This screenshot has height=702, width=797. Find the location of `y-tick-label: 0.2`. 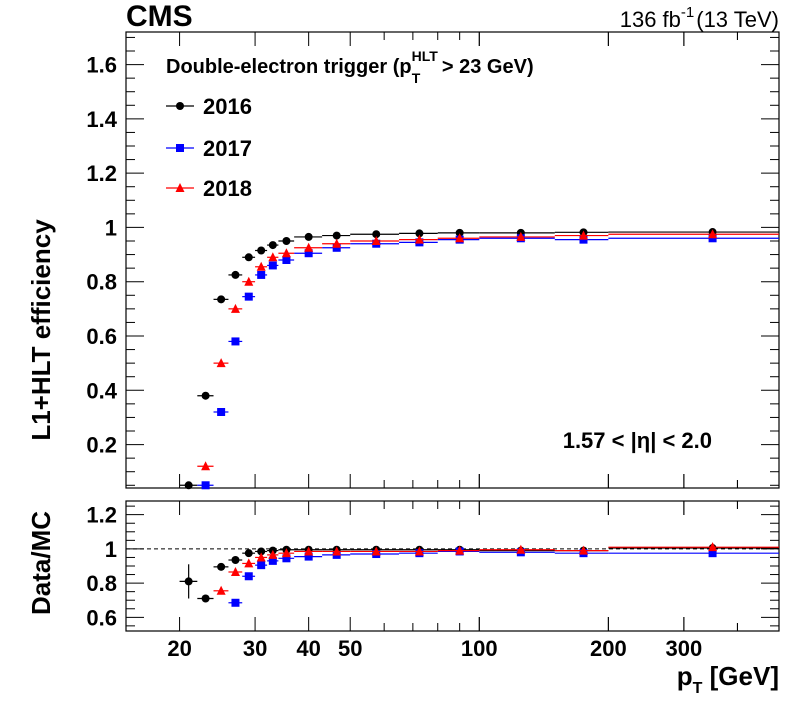

y-tick-label: 0.2 is located at coordinates (101, 445).